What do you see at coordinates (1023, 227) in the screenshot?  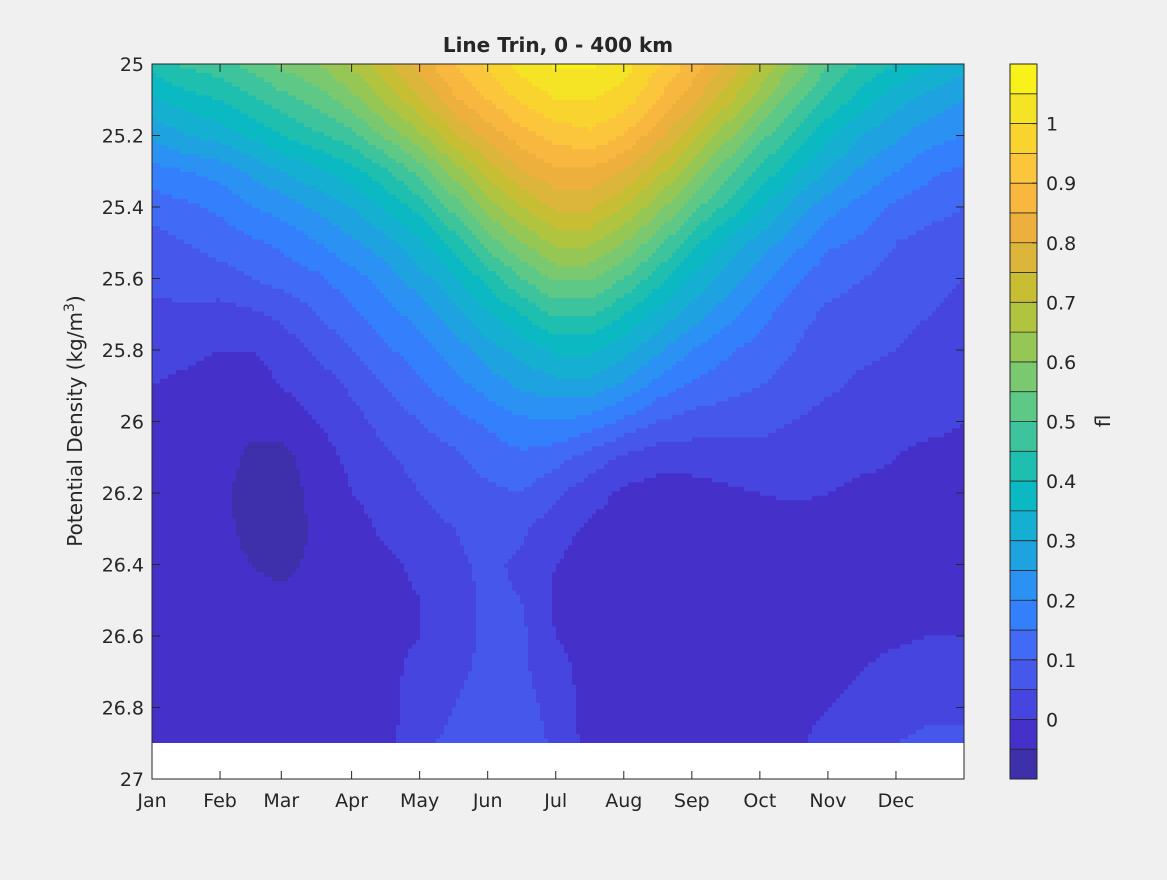 I see `colorbar-band` at bounding box center [1023, 227].